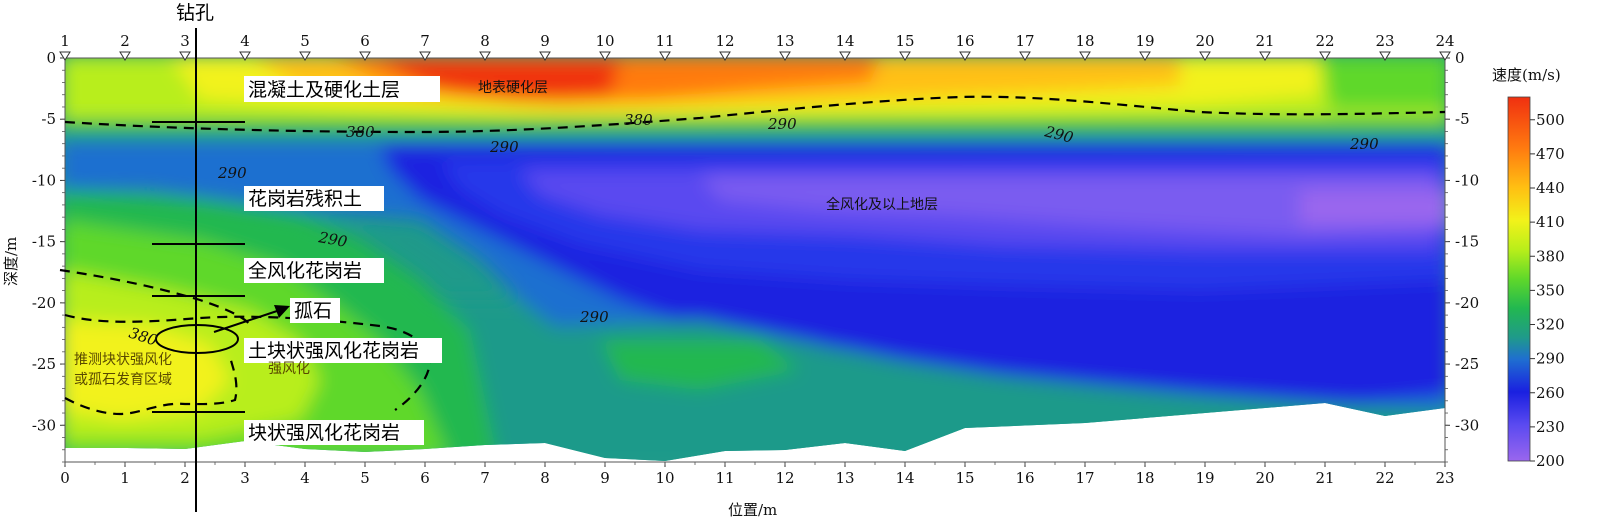  Describe the element at coordinates (313, 311) in the screenshot. I see `boulder-label: 孤石` at that location.